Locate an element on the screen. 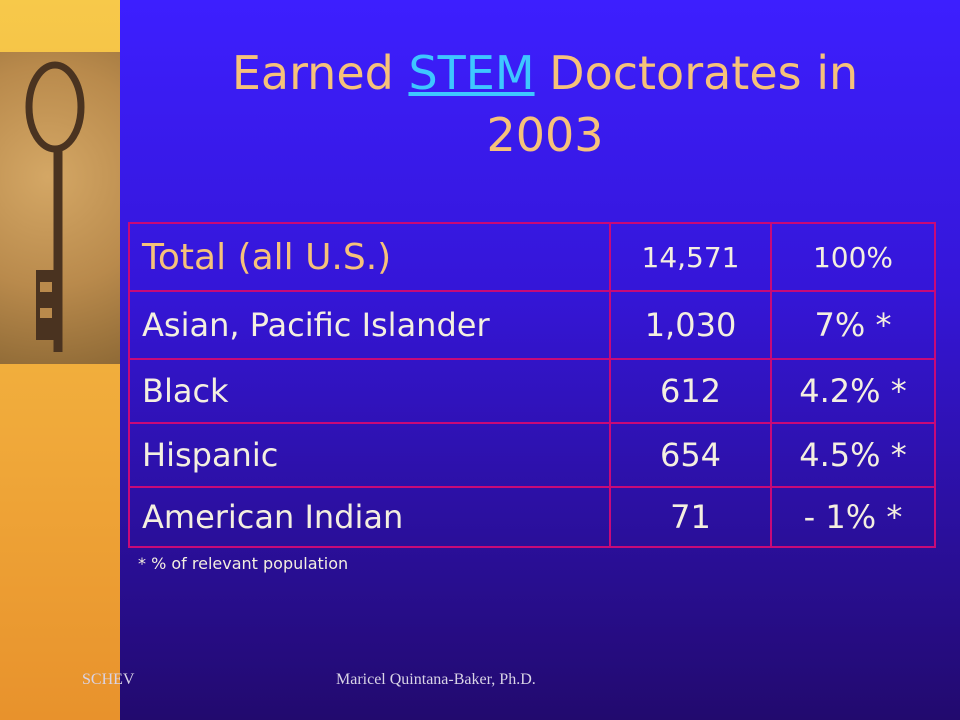 Image resolution: width=960 pixels, height=720 pixels. table-cell: 612 is located at coordinates (690, 391).